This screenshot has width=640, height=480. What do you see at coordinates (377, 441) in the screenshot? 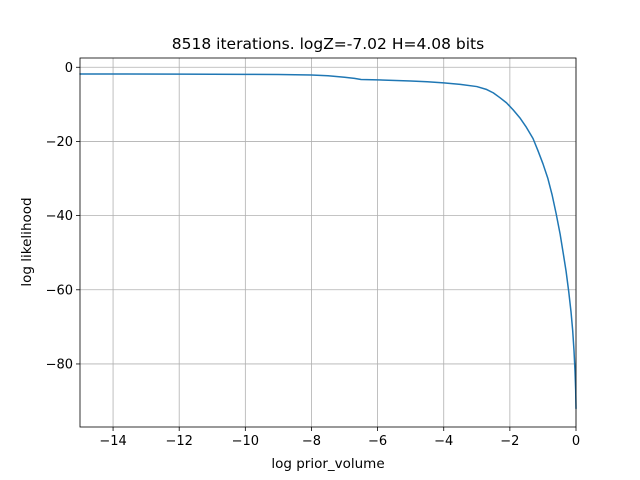
I see `x-tick-label: −6` at bounding box center [377, 441].